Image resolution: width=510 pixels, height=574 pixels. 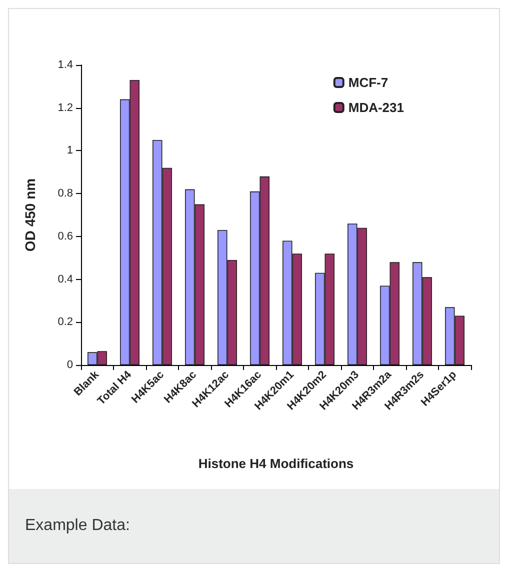 What do you see at coordinates (65, 194) in the screenshot?
I see `y-tick-label: 0.8` at bounding box center [65, 194].